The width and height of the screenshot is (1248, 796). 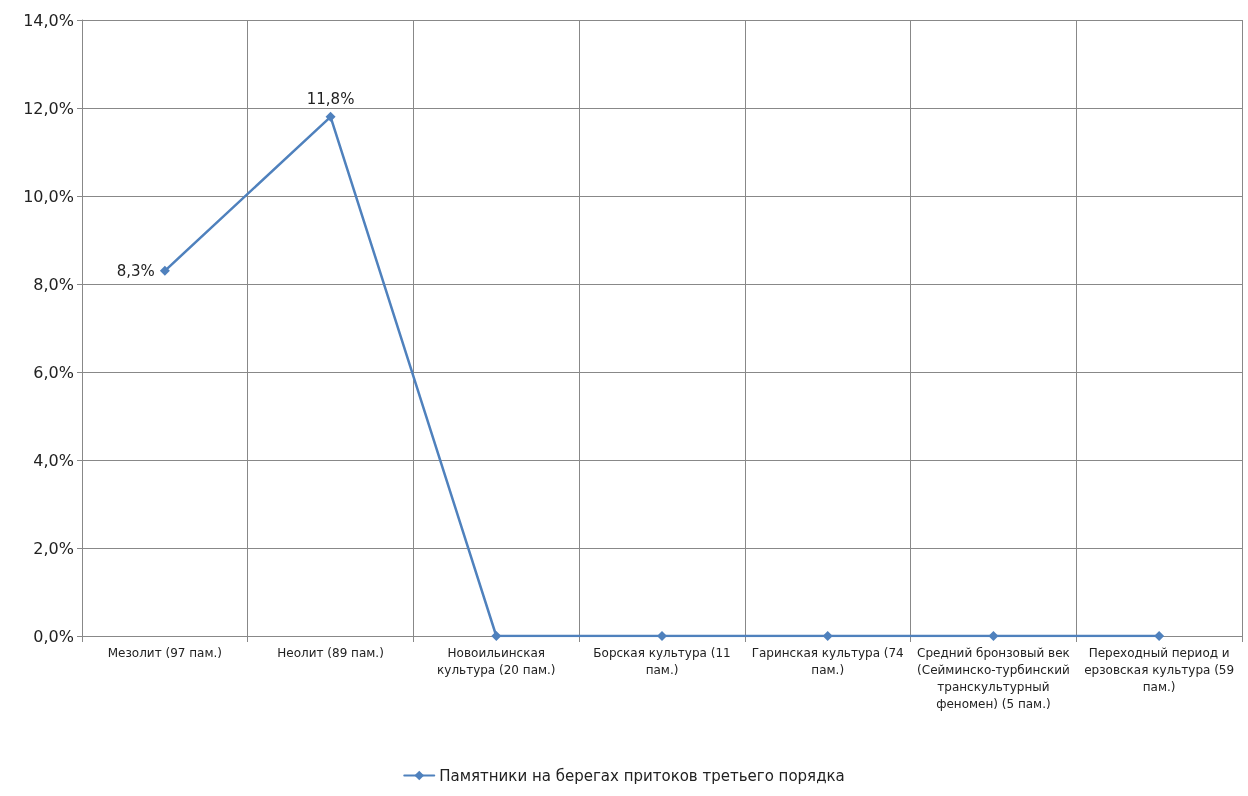 I want to click on y-tick-label: 14,0%, so click(x=48, y=20).